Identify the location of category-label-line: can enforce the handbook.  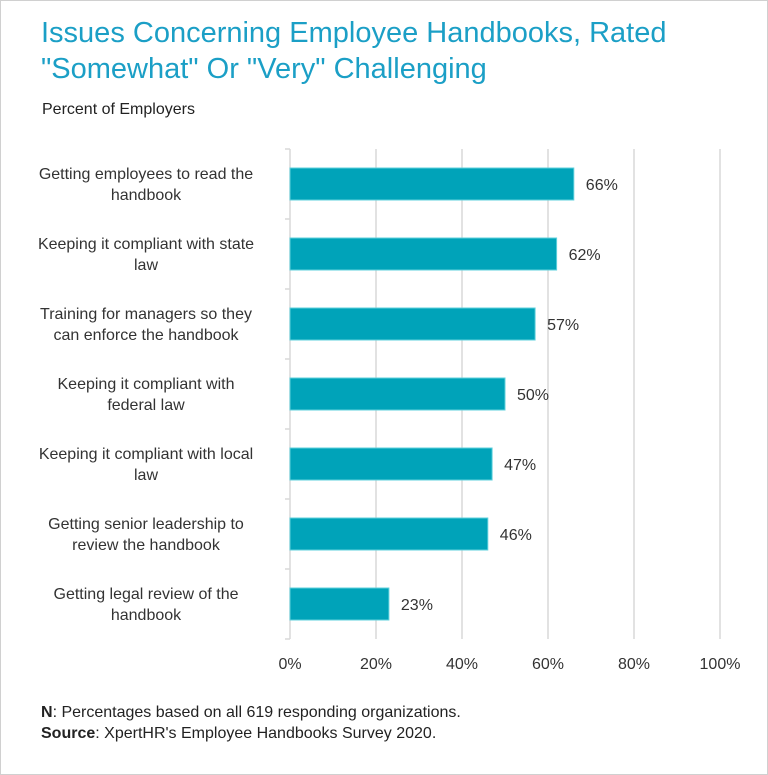
(146, 335).